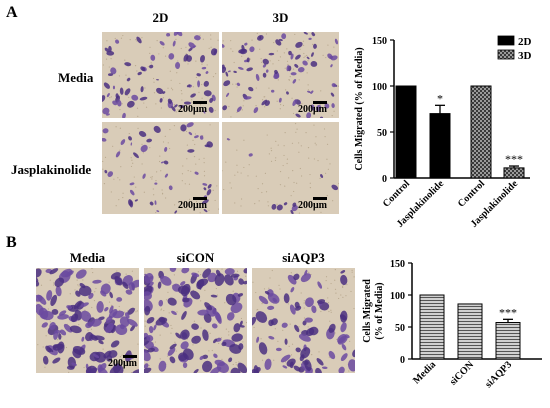 The height and width of the screenshot is (408, 550). What do you see at coordinates (51, 169) in the screenshot?
I see `panel-a-row-jasplakinolide: Jasplakinolide` at bounding box center [51, 169].